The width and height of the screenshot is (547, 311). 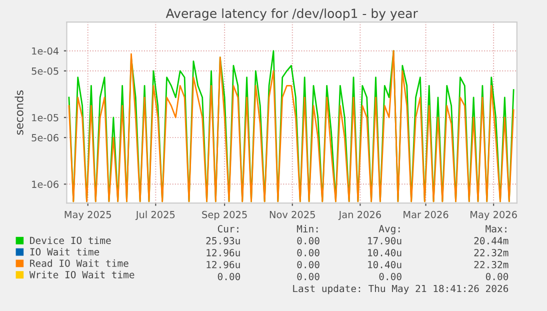 What do you see at coordinates (292, 214) in the screenshot?
I see `x-tick-label: Nov 2025` at bounding box center [292, 214].